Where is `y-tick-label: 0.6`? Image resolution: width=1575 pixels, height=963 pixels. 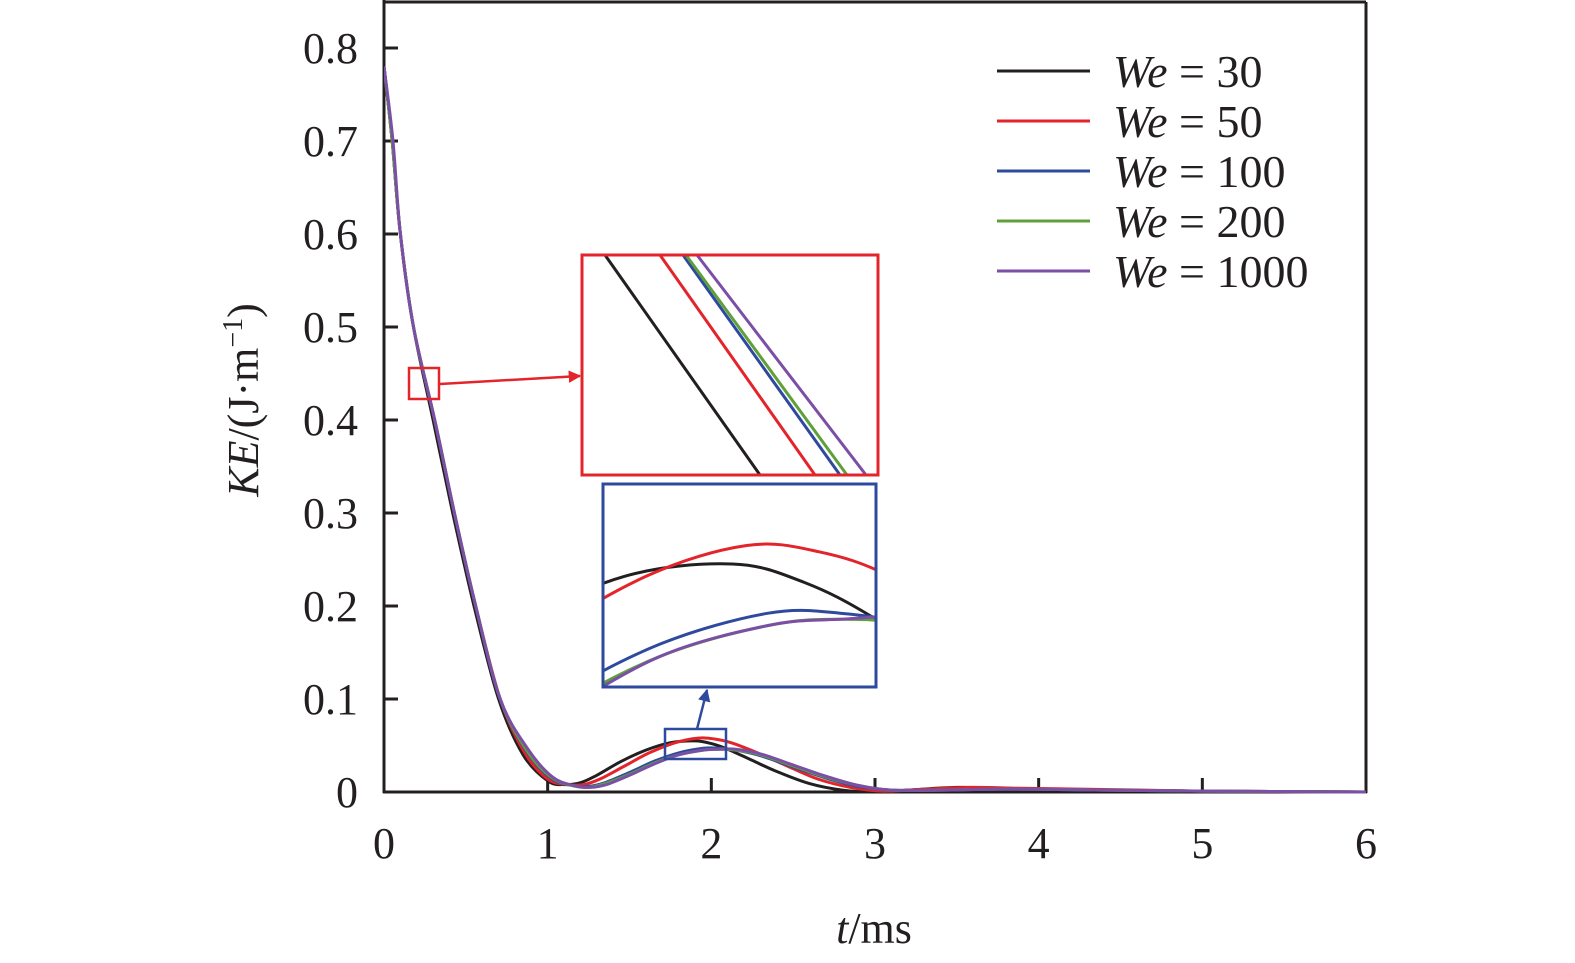
y-tick-label: 0.6 is located at coordinates (330, 234).